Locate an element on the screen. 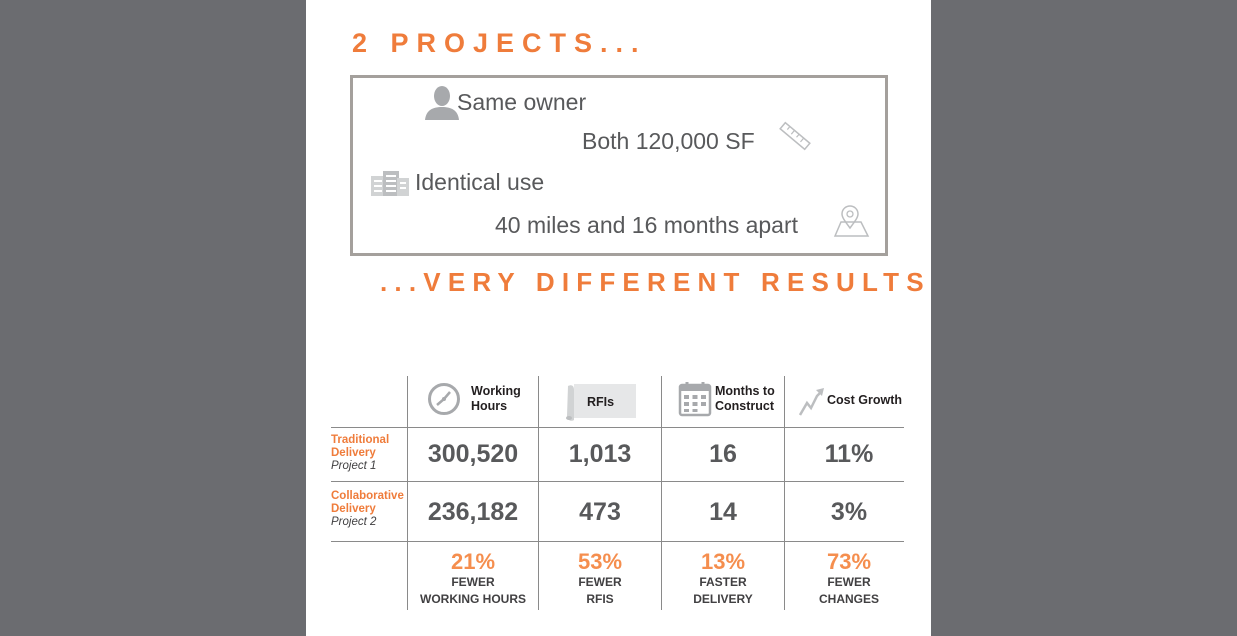  map-pin-icon is located at coordinates (851, 221).